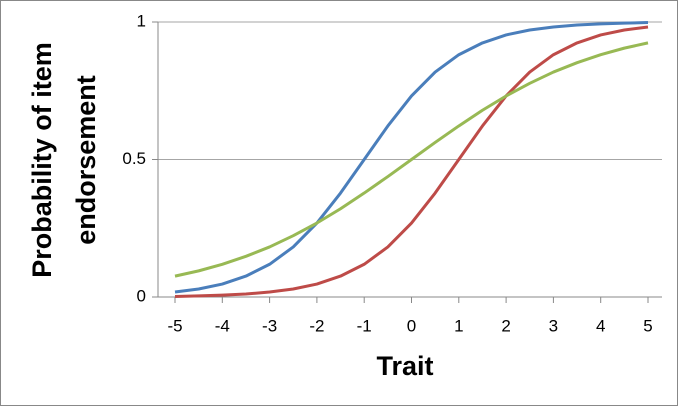 This screenshot has width=678, height=406. What do you see at coordinates (553, 325) in the screenshot?
I see `x-tick-label: 3` at bounding box center [553, 325].